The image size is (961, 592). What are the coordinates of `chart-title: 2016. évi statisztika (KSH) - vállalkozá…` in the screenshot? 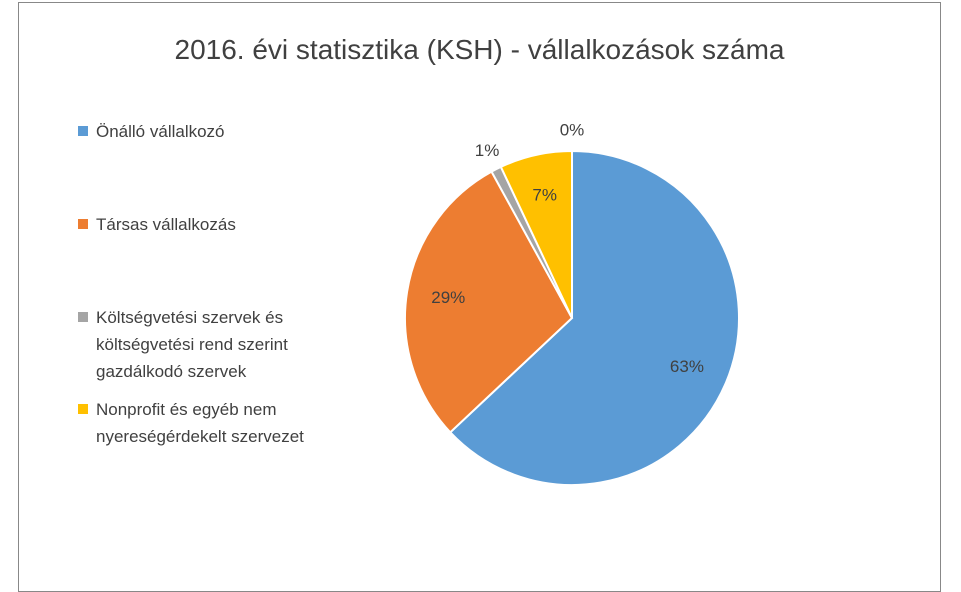 It's located at (479, 49).